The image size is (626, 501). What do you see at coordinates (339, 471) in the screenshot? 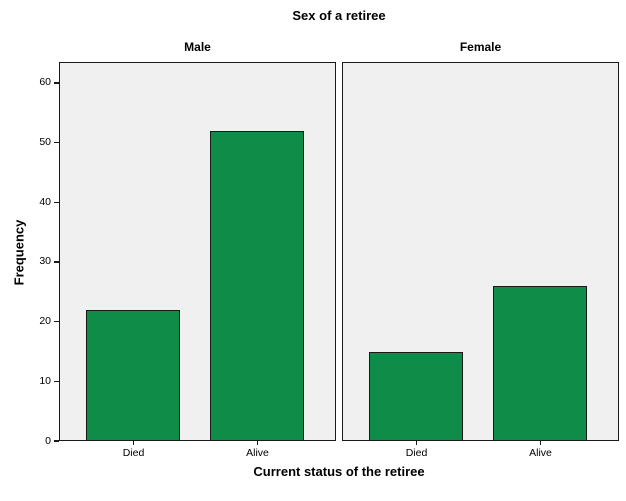
I see `x-axis-title: Current status of the retiree` at bounding box center [339, 471].